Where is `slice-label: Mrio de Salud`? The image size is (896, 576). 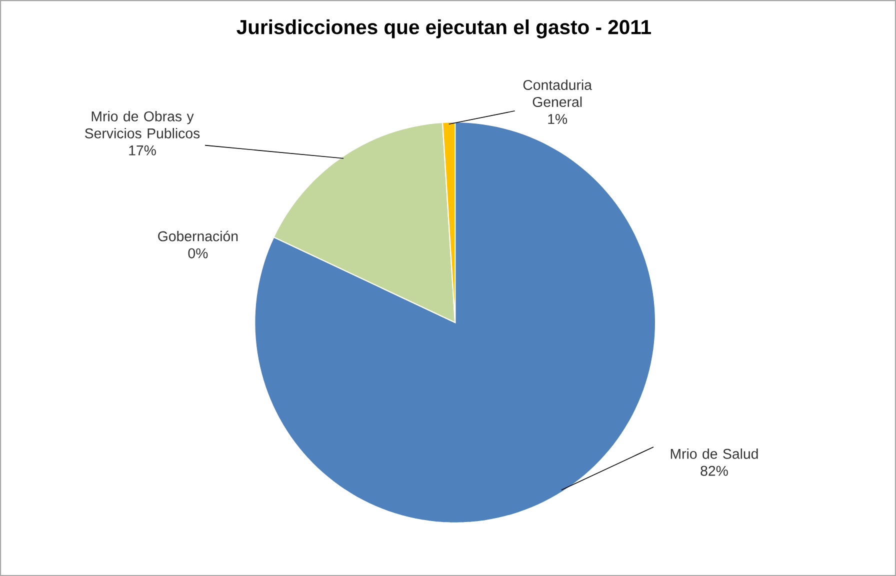 slice-label: Mrio de Salud is located at coordinates (714, 453).